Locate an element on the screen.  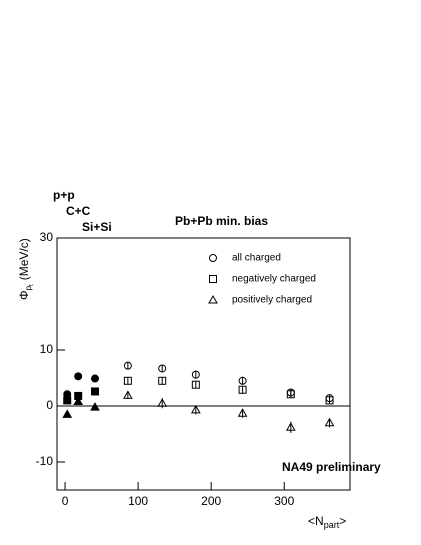
y-tick-label: -10 is located at coordinates (45, 461).